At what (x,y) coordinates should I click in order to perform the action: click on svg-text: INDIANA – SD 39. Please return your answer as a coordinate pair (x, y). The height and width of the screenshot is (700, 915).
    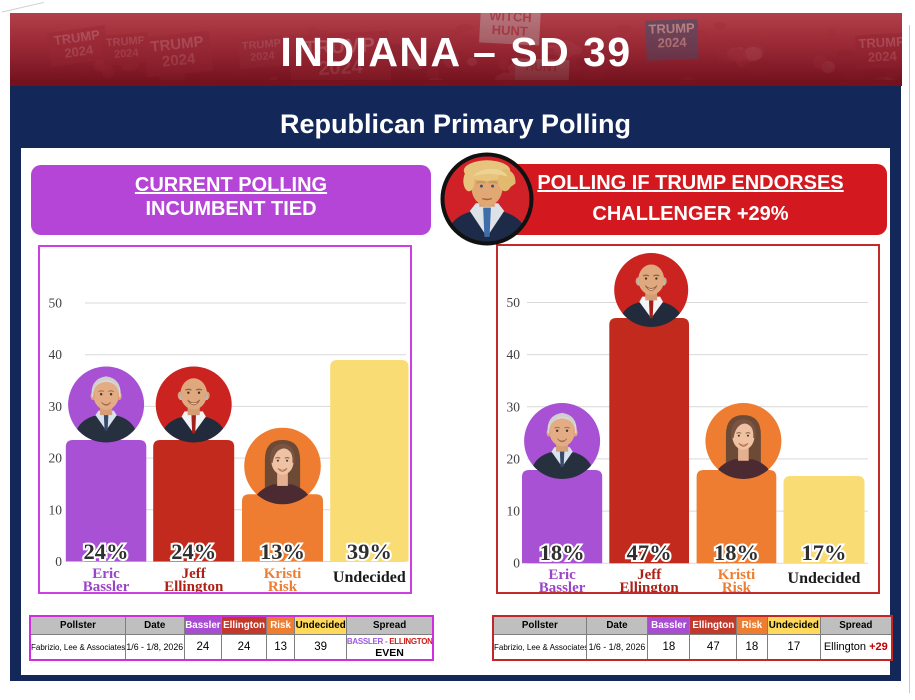
    Looking at the image, I should click on (455, 52).